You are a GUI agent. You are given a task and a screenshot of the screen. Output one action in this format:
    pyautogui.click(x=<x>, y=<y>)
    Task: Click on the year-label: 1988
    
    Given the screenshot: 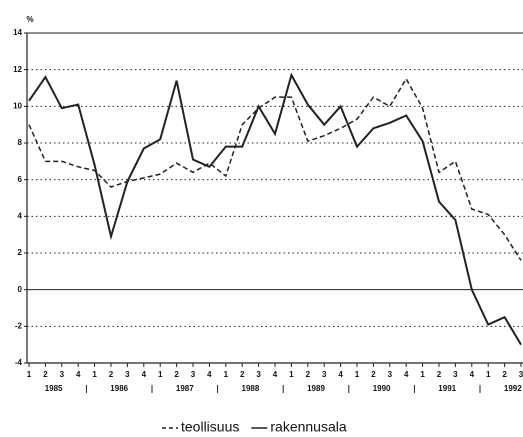 What is the action you would take?
    pyautogui.click(x=251, y=388)
    